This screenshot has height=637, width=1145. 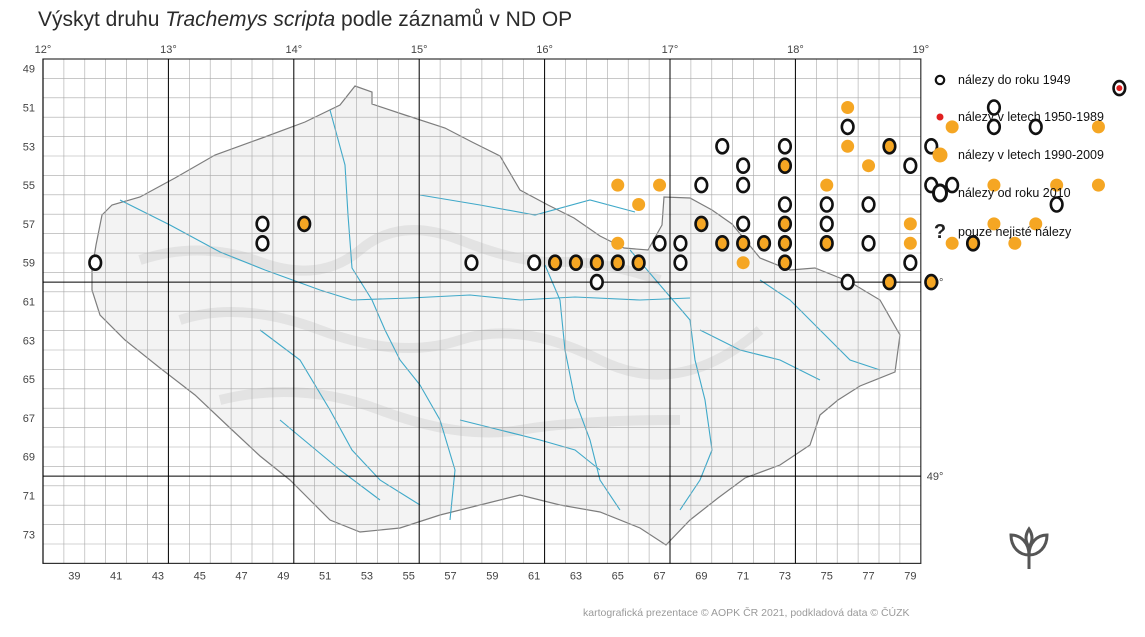 What do you see at coordinates (283, 576) in the screenshot?
I see `column-label: 49` at bounding box center [283, 576].